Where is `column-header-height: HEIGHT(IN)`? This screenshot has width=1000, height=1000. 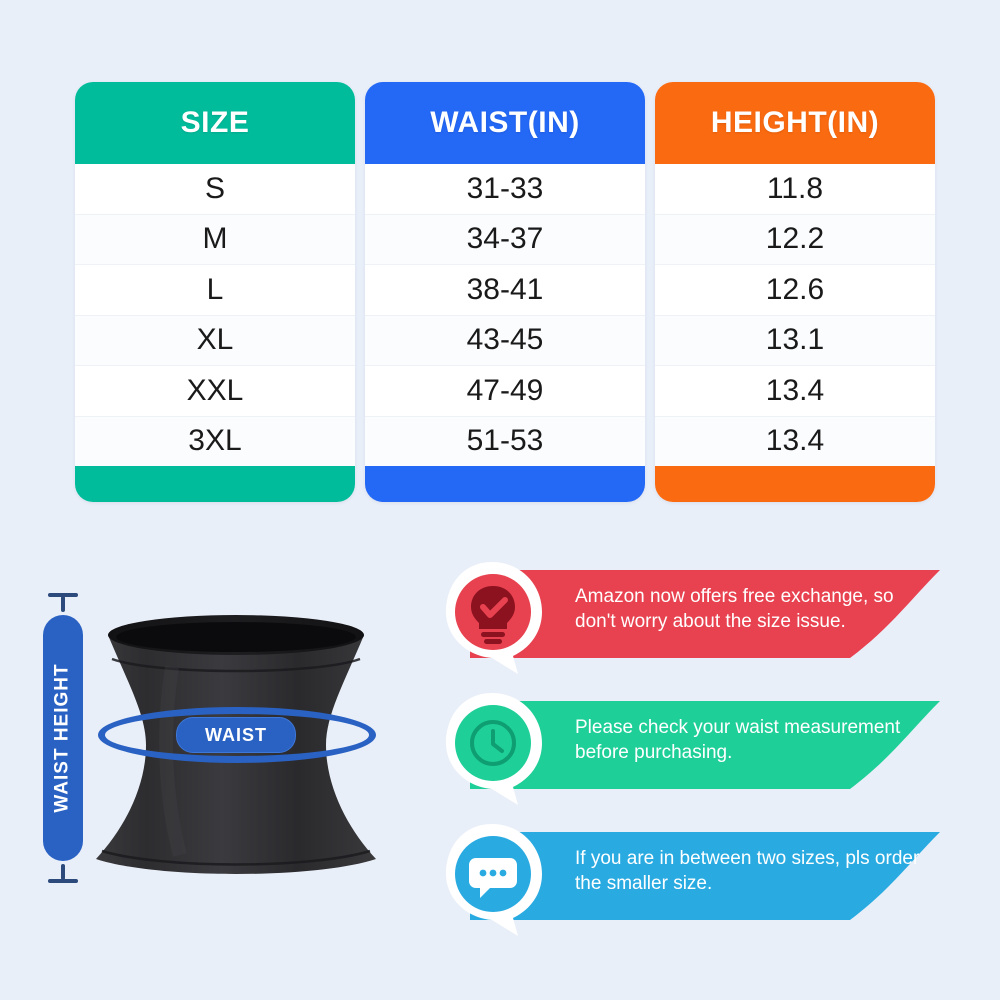
column-header-height: HEIGHT(IN) is located at coordinates (795, 123).